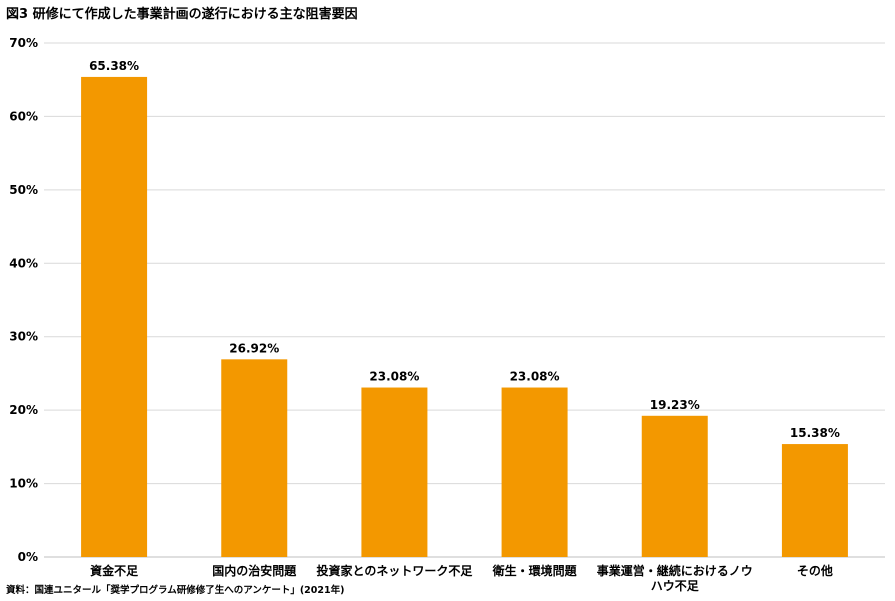 The width and height of the screenshot is (895, 601). Describe the element at coordinates (23, 410) in the screenshot. I see `y-tick-label: 20%` at that location.